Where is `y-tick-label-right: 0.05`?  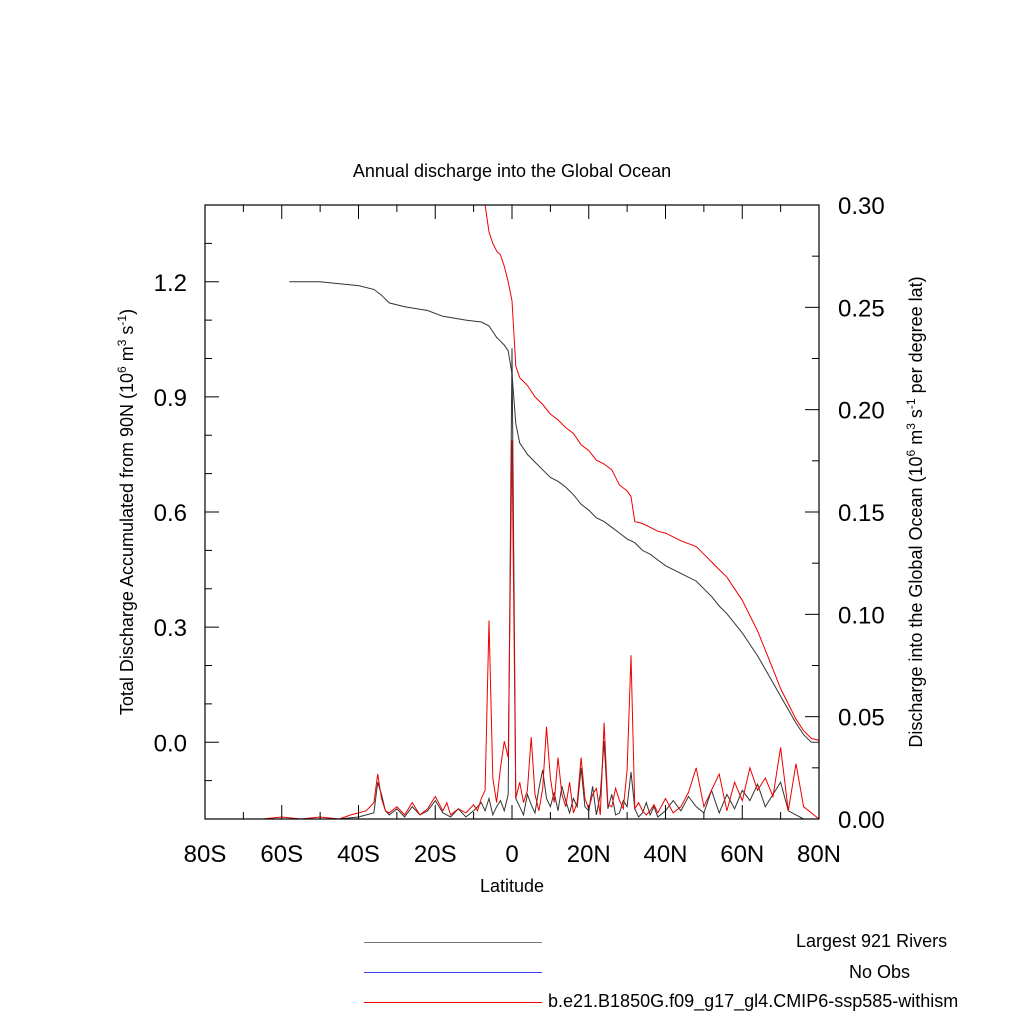
y-tick-label-right: 0.05 is located at coordinates (861, 718).